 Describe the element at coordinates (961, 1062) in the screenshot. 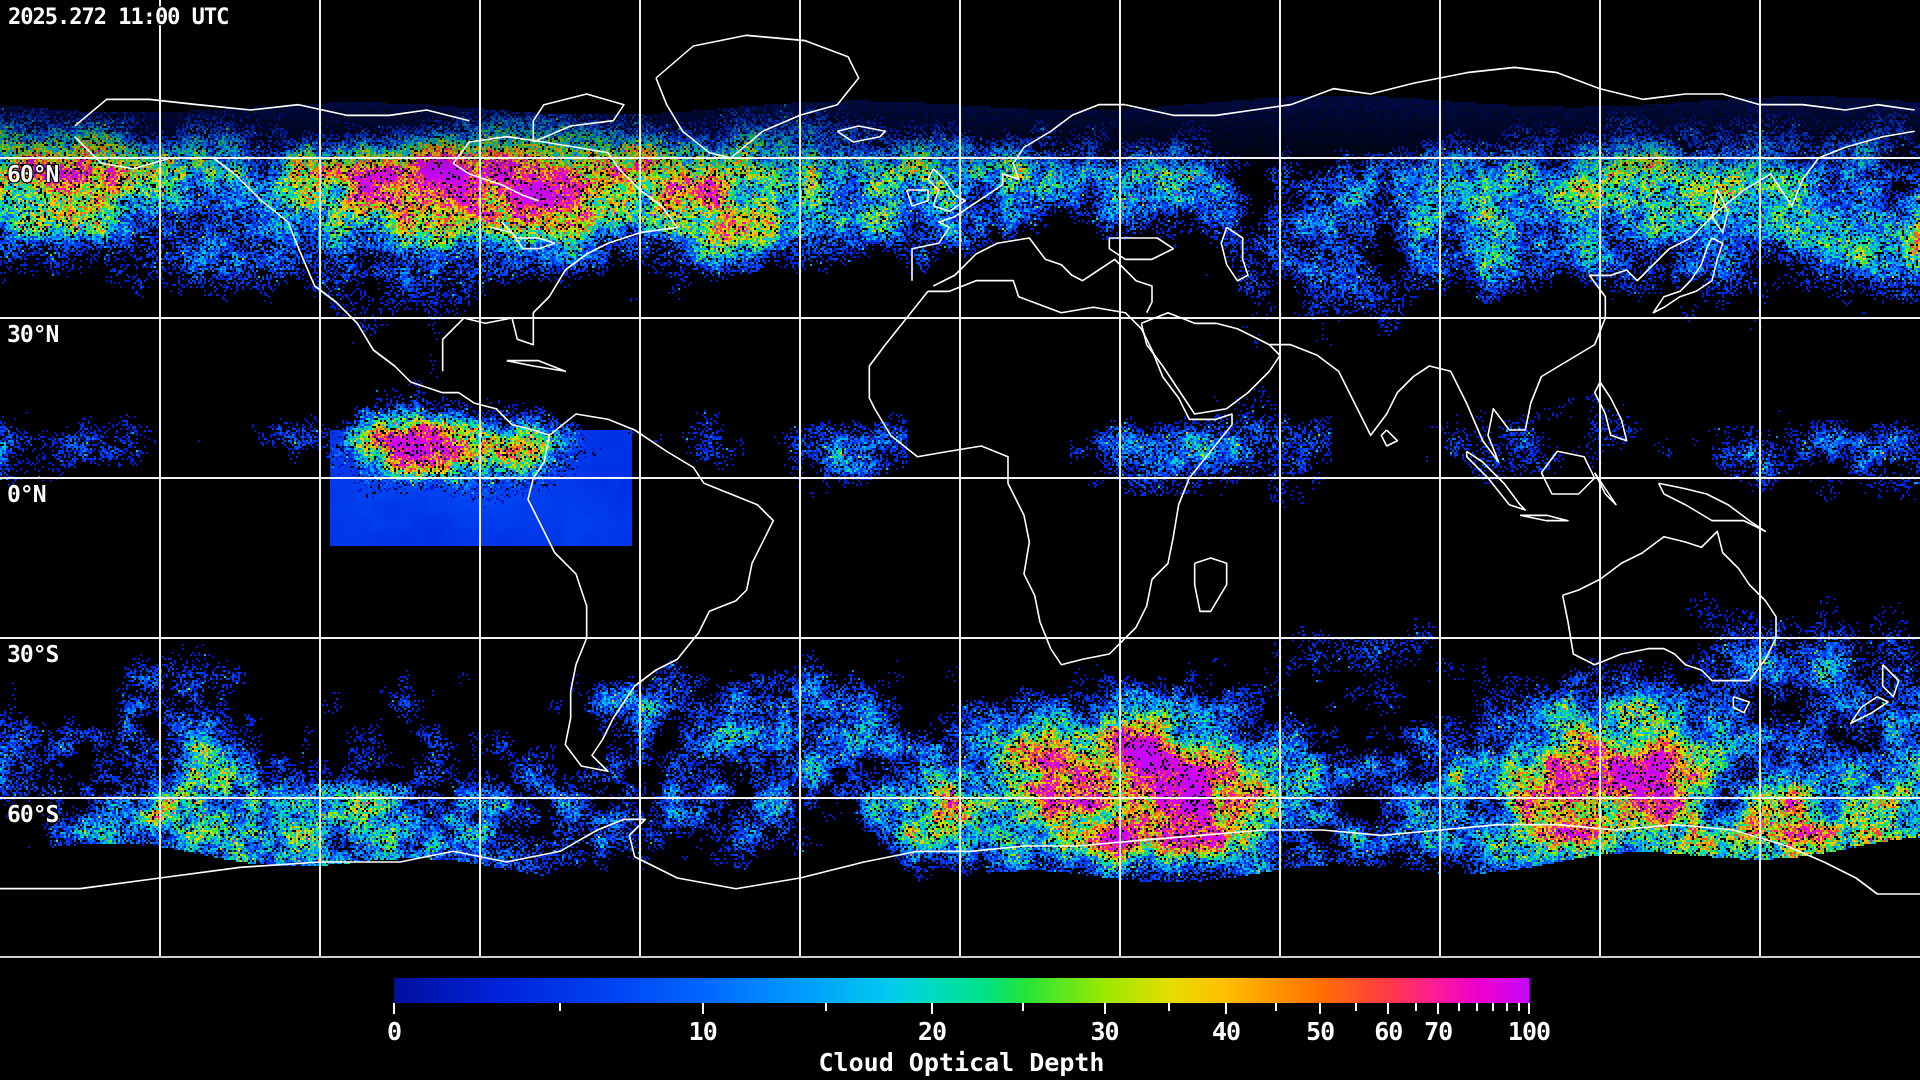

I see `colorbar-title: Cloud Optical Depth` at that location.